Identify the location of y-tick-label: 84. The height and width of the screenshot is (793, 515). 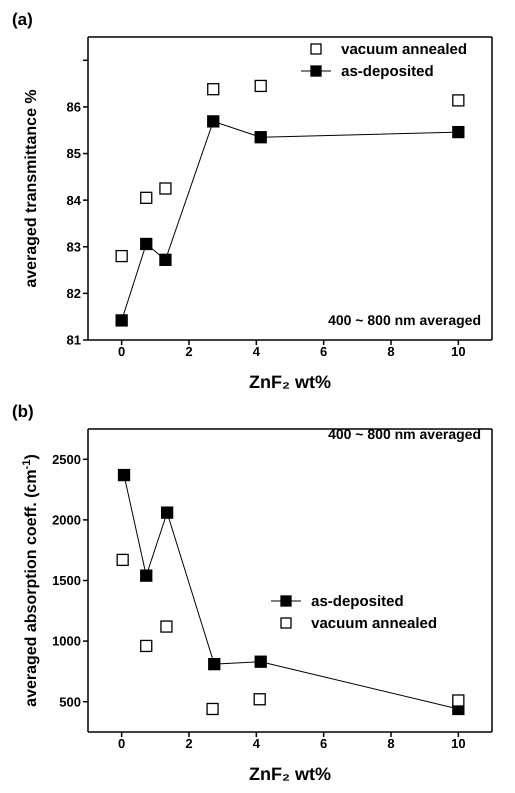
(74, 200).